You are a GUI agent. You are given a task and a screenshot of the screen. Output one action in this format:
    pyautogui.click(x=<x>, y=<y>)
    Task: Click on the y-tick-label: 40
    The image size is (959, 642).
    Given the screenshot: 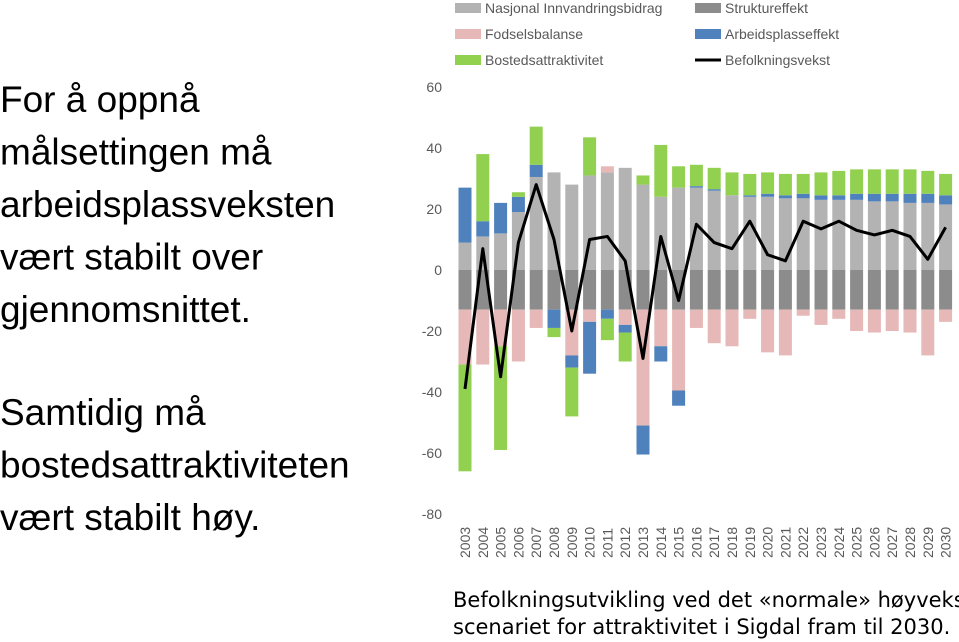 What is the action you would take?
    pyautogui.click(x=434, y=148)
    